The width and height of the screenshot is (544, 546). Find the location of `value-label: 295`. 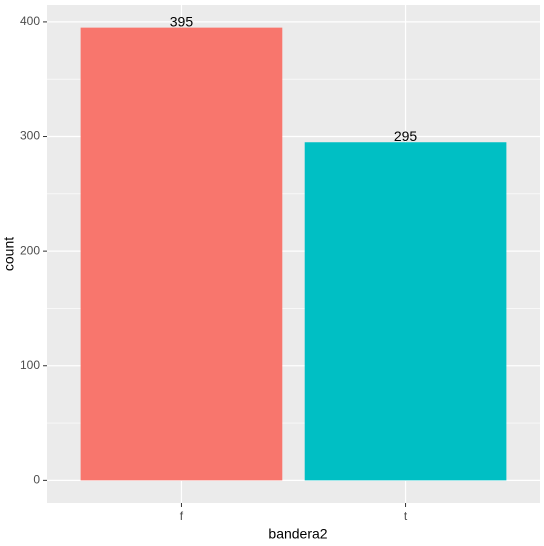

value-label: 295 is located at coordinates (406, 136).